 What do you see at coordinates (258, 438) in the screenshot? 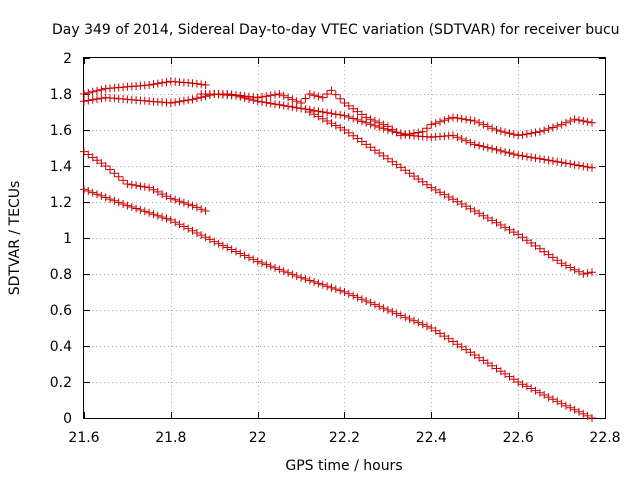
I see `x-tick-label: 22` at bounding box center [258, 438].